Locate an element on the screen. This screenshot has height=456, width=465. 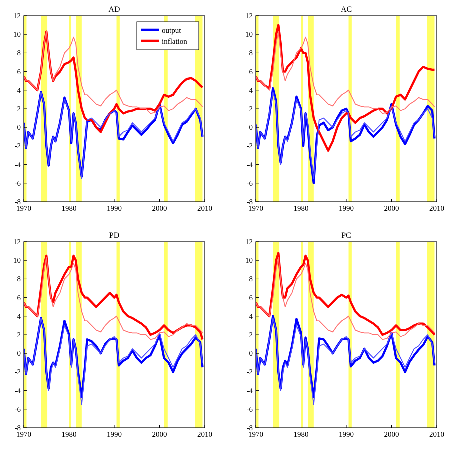
chart-title: AD is located at coordinates (114, 9).